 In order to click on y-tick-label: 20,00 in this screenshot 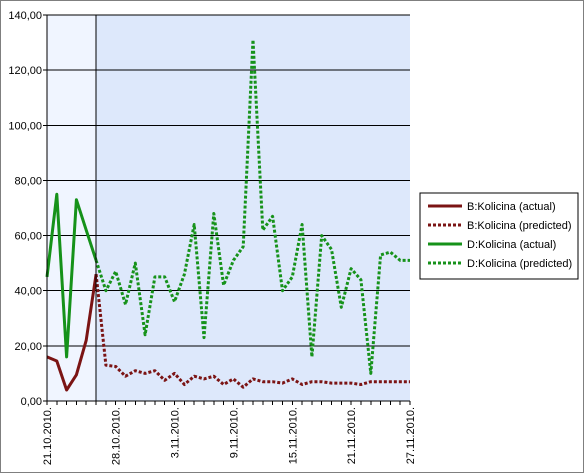, I will do `click(28, 347)`.